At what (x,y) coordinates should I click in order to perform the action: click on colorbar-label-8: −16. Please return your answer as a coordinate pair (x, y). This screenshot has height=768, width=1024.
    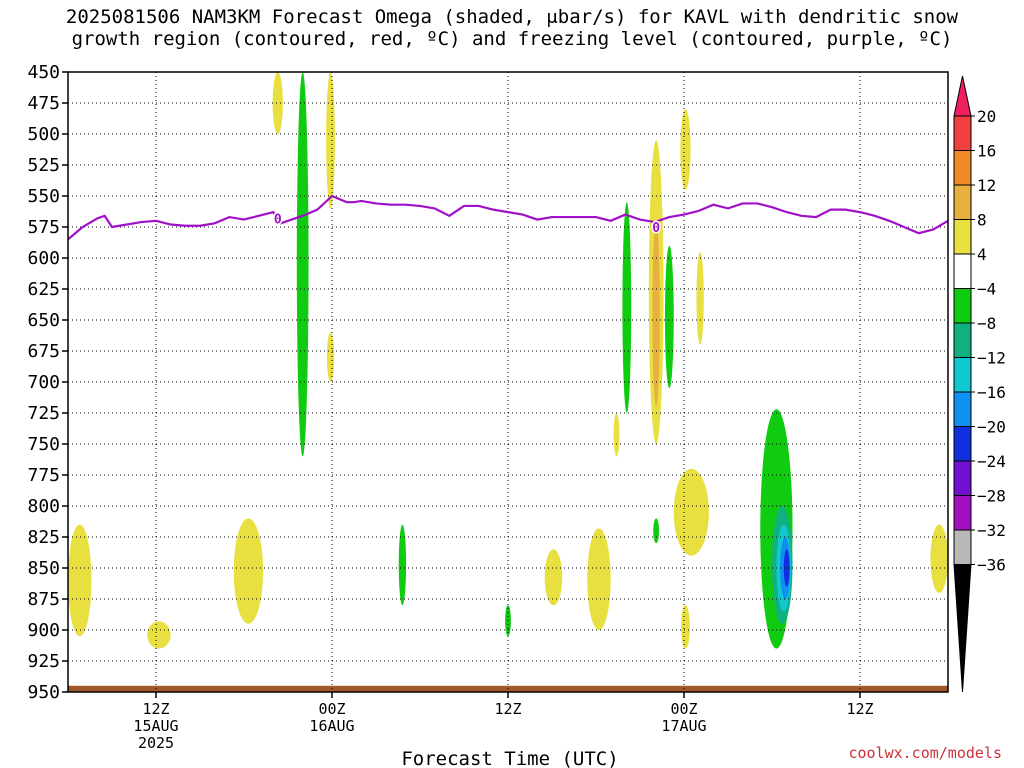
    Looking at the image, I should click on (991, 392).